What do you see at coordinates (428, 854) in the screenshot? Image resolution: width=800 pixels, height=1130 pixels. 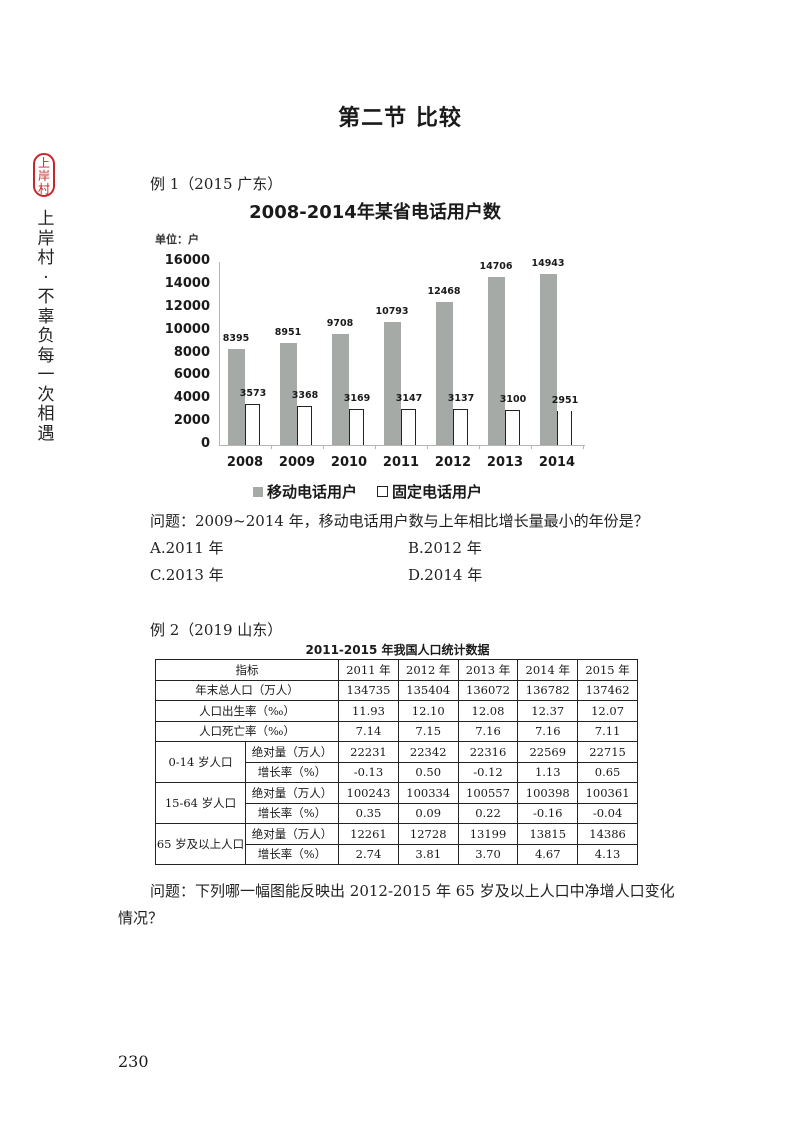 I see `table-cell: 3.81` at bounding box center [428, 854].